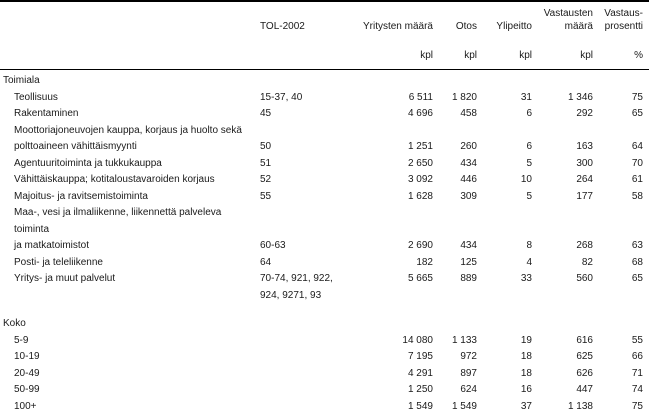 This screenshot has height=420, width=649. Describe the element at coordinates (25, 406) in the screenshot. I see `row-label: 100+` at that location.